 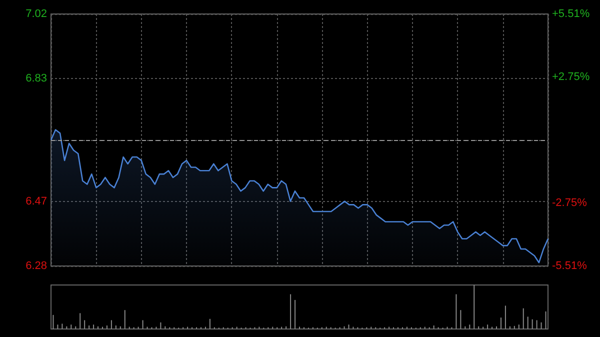 What do you see at coordinates (36, 201) in the screenshot?
I see `y-tick-label: 6.47` at bounding box center [36, 201].